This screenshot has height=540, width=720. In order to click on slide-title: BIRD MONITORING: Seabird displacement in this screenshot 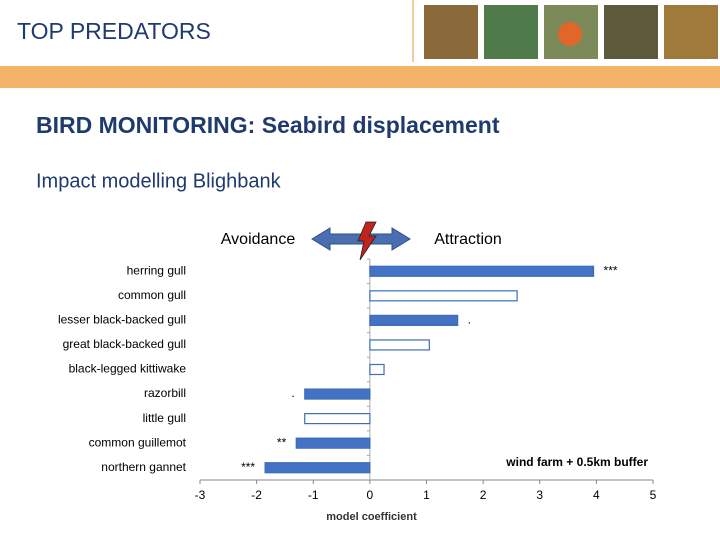, I will do `click(268, 125)`.